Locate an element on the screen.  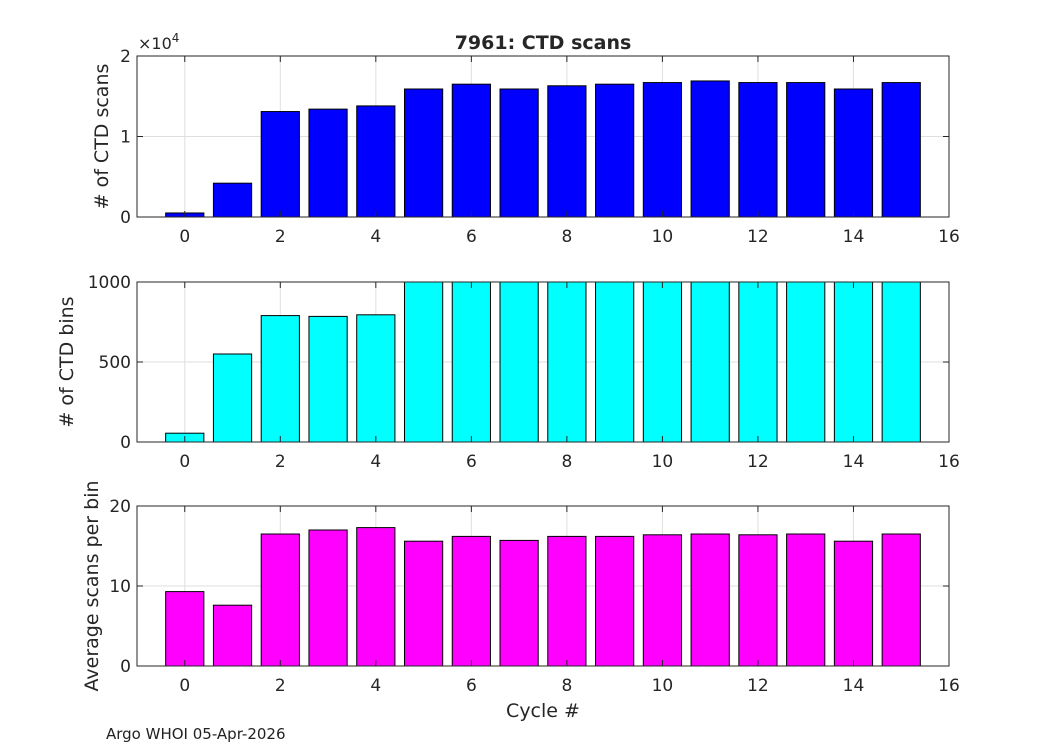
y-tick-label: 10 is located at coordinates (120, 587).